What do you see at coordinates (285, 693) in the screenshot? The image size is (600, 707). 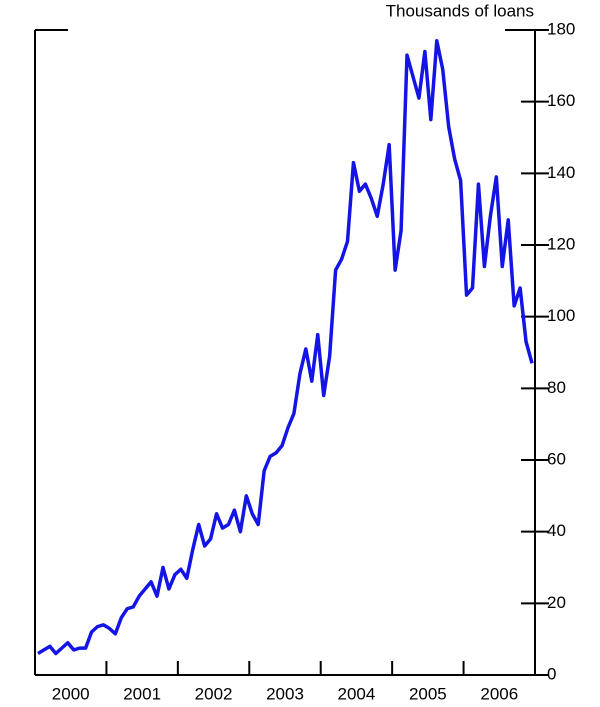 I see `x-tick-label: 2003` at bounding box center [285, 693].